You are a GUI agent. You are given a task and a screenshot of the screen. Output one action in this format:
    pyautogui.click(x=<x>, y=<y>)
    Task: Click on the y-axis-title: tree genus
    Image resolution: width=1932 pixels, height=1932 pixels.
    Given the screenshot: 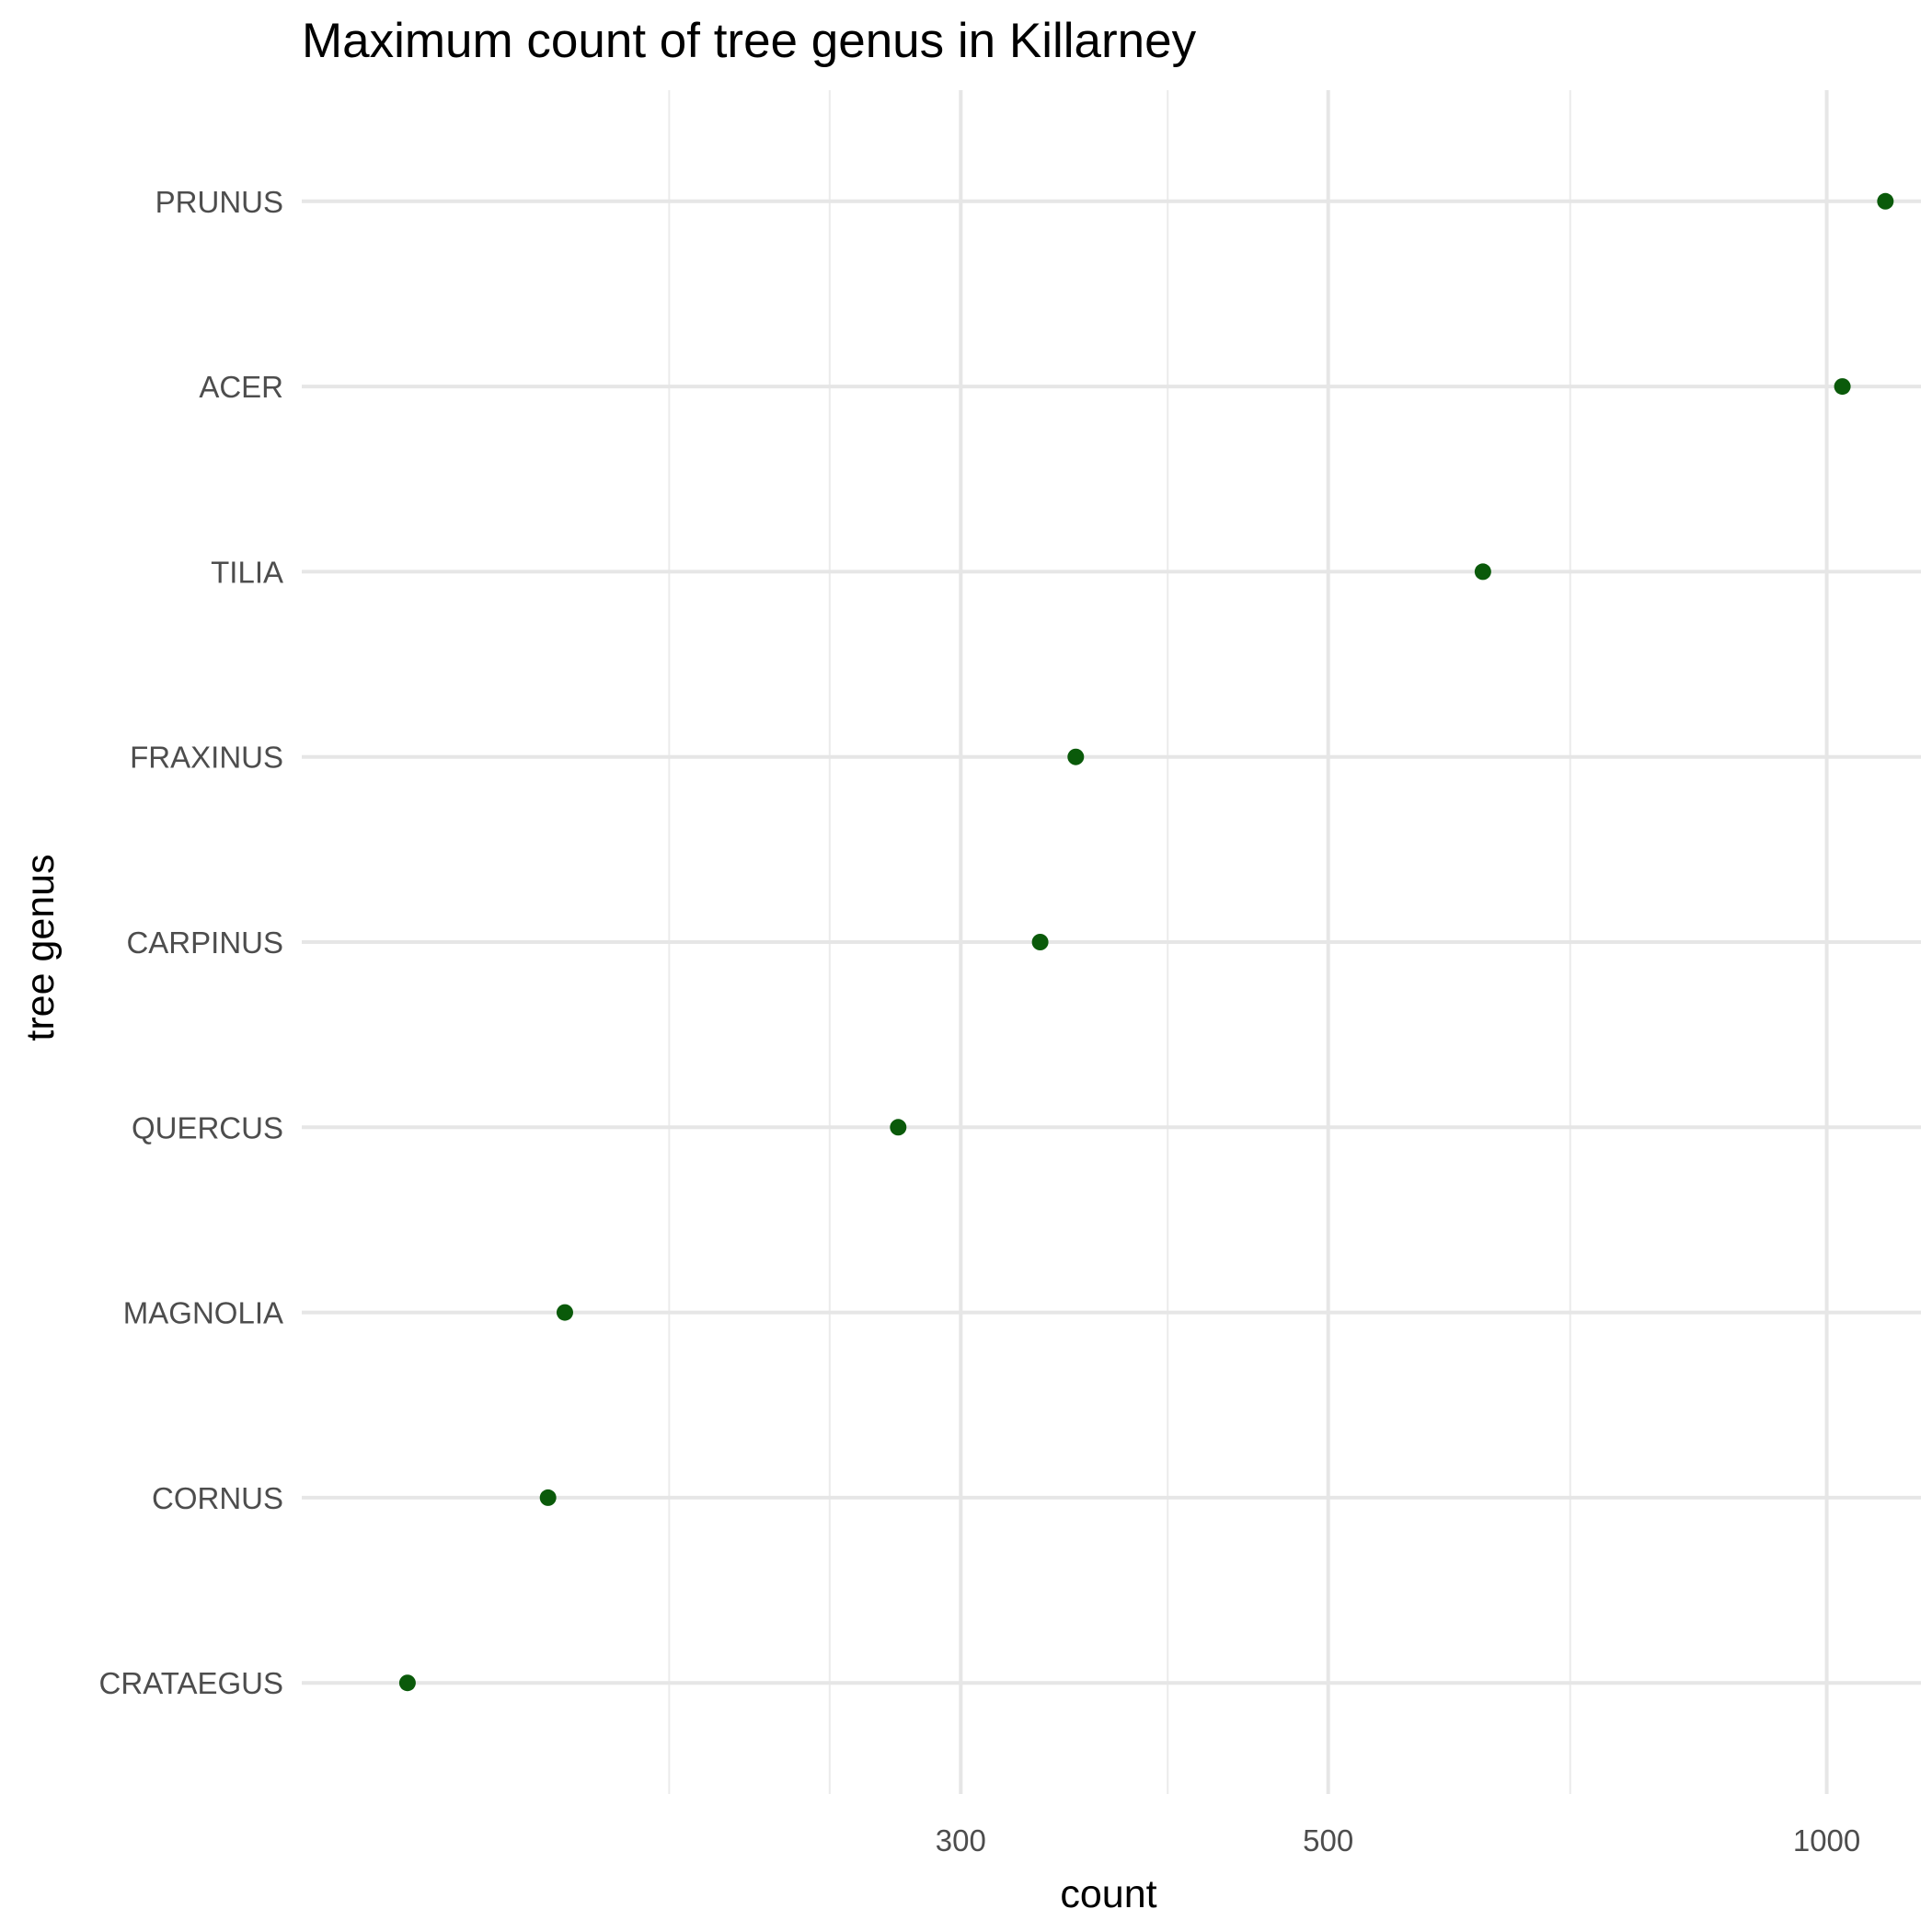 What is the action you would take?
    pyautogui.click(x=40, y=947)
    